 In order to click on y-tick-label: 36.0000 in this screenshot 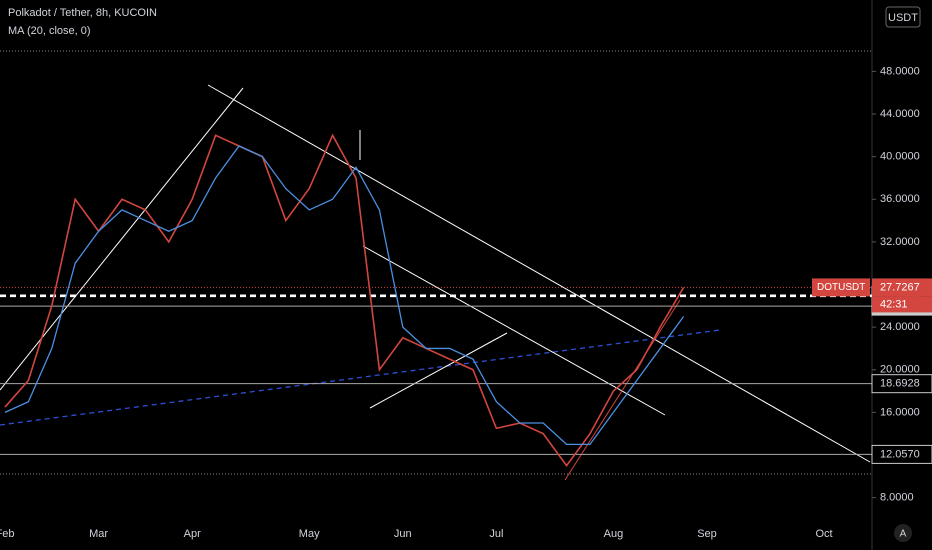, I will do `click(900, 199)`.